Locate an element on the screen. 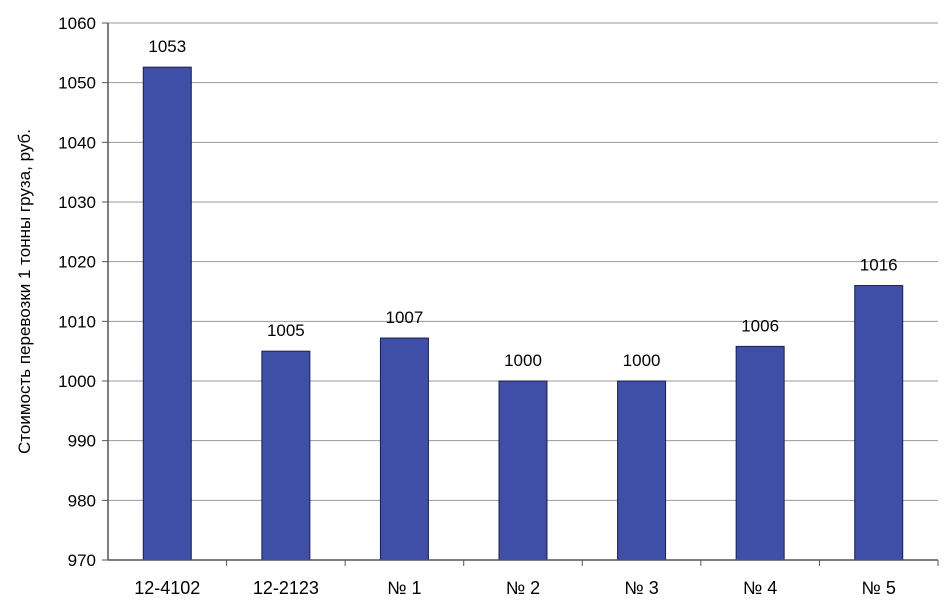 This screenshot has height=609, width=948. y-tick-label: 1040 is located at coordinates (77, 142).